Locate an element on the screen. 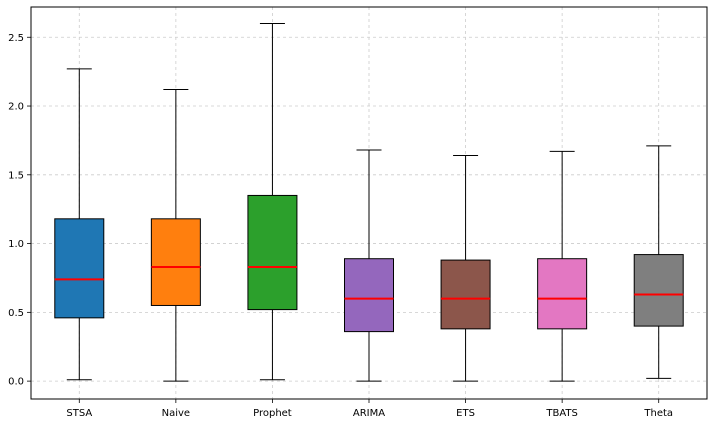 The width and height of the screenshot is (712, 424). box-prophet is located at coordinates (272, 202).